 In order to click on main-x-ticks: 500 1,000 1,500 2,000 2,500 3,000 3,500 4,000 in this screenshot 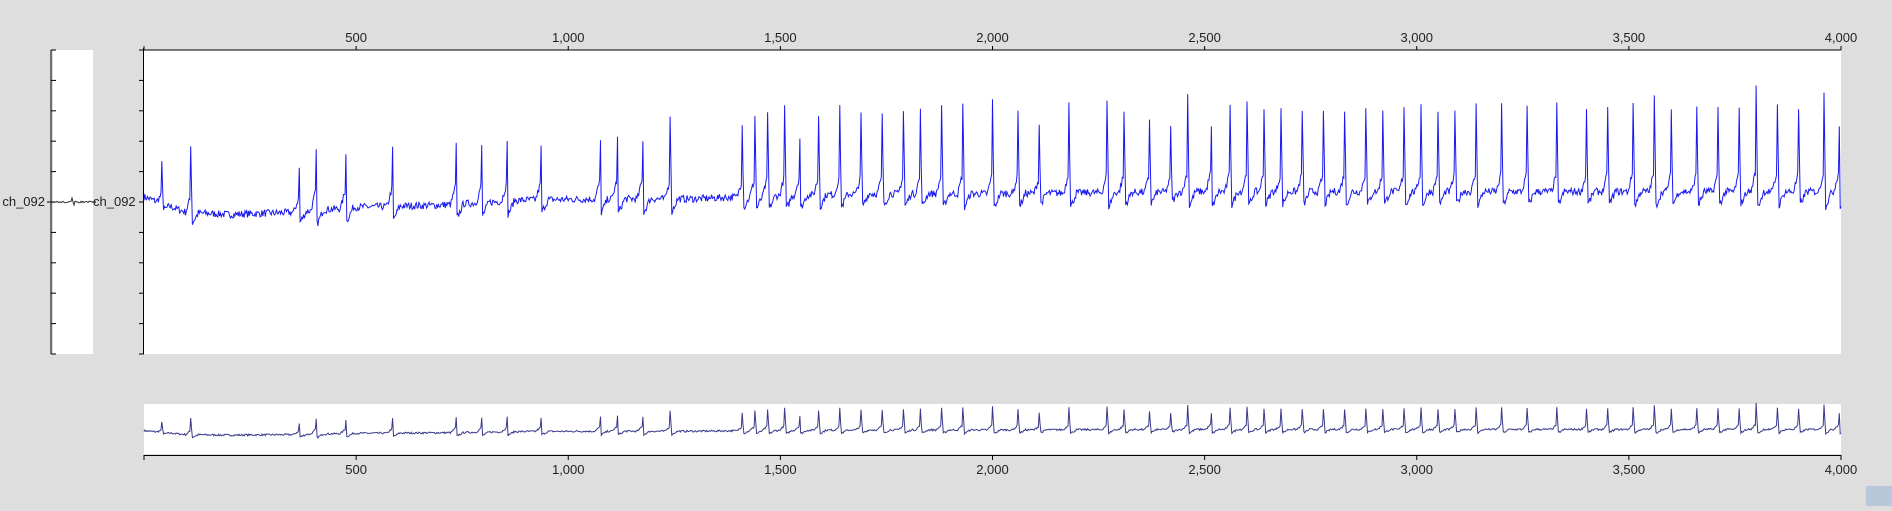, I will do `click(1000, 40)`.